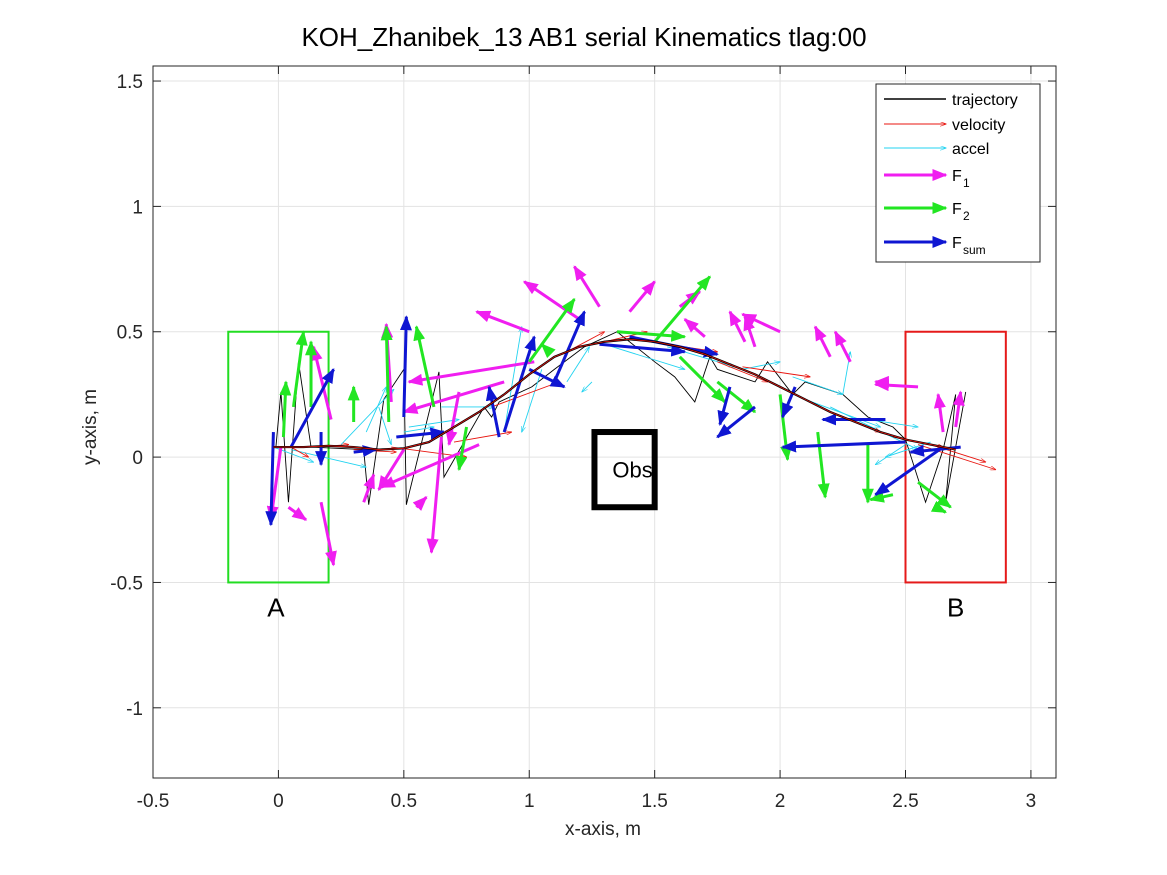 The width and height of the screenshot is (1167, 875). What do you see at coordinates (137, 207) in the screenshot?
I see `y-tick-label: 1` at bounding box center [137, 207].